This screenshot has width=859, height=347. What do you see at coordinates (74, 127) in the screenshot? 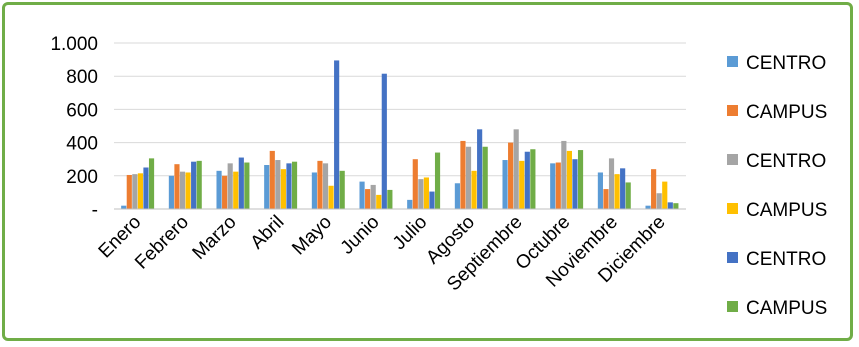
I see `y-axis-ticks: - 200 400 600 800 1.000` at bounding box center [74, 127].